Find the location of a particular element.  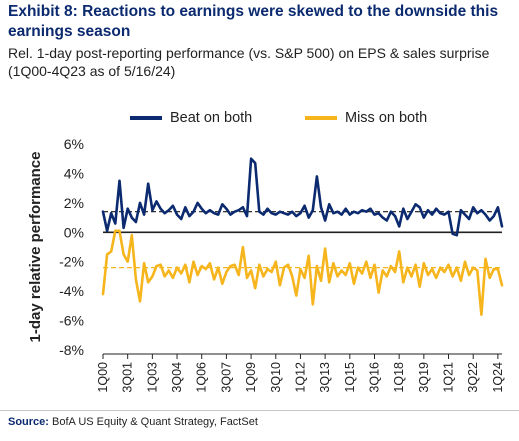

chart-legend: Beat on both Miss on both is located at coordinates (259, 121).